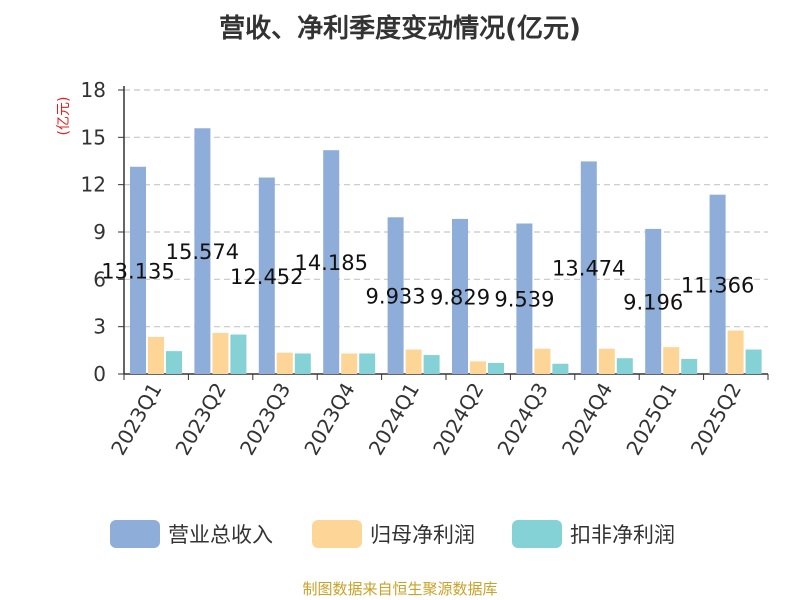  I want to click on data-label: 15.574, so click(202, 252).